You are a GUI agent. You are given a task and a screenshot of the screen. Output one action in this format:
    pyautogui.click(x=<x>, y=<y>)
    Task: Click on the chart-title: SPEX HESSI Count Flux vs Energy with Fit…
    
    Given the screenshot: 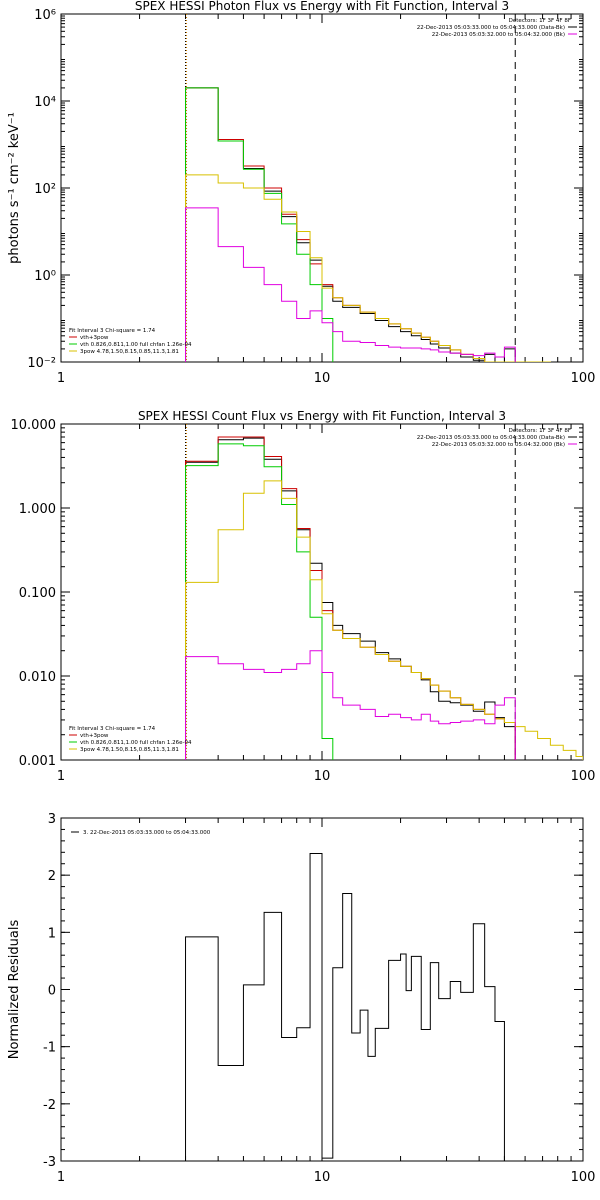 What is the action you would take?
    pyautogui.click(x=322, y=416)
    